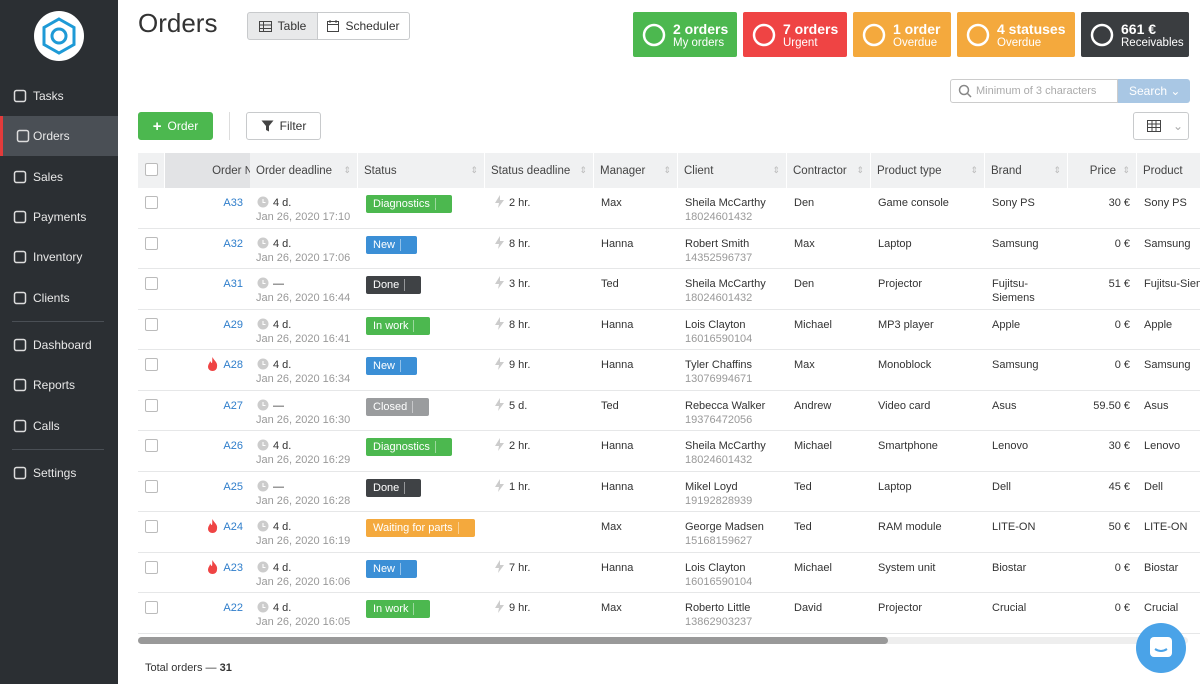 This screenshot has height=684, width=1200. What do you see at coordinates (1161, 567) in the screenshot?
I see `product: Biostar` at bounding box center [1161, 567].